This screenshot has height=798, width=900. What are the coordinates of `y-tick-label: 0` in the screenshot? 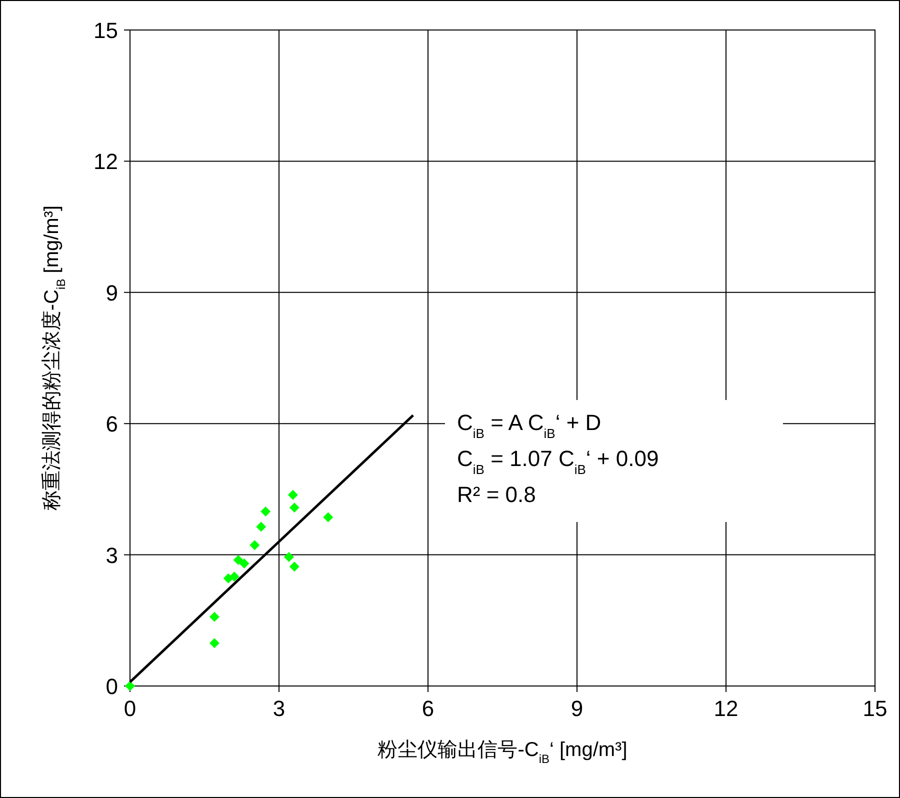 It's located at (112, 686).